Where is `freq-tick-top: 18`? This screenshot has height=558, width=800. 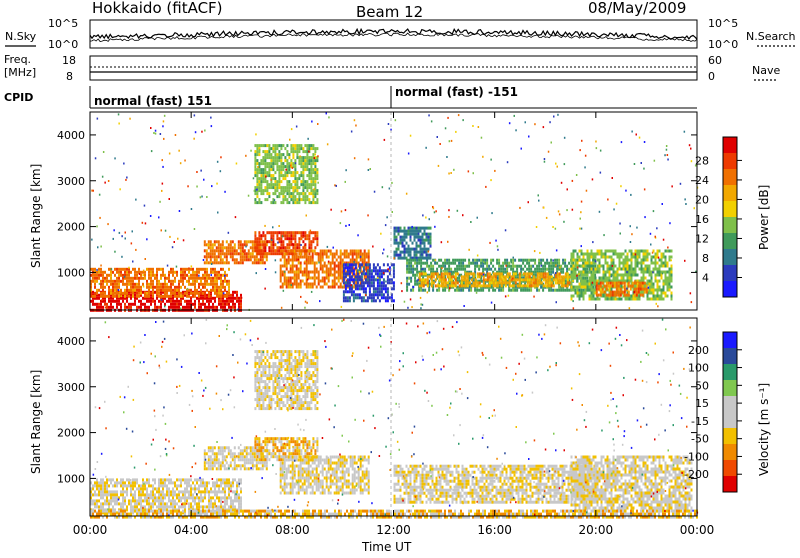
freq-tick-top: 18 is located at coordinates (69, 60).